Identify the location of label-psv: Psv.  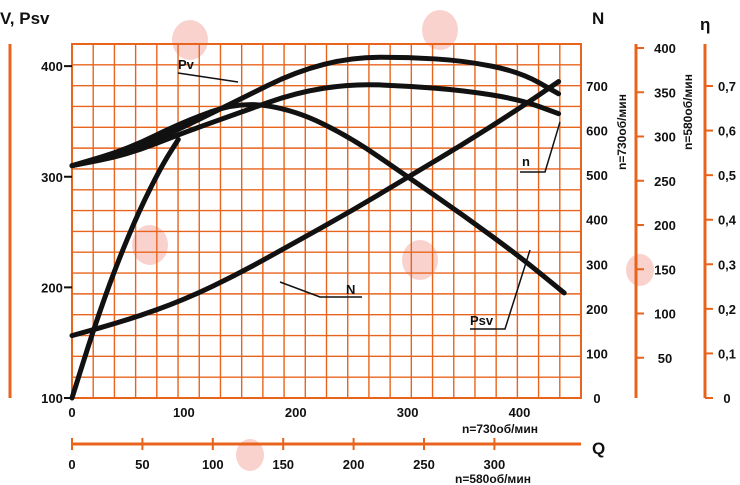
(482, 320).